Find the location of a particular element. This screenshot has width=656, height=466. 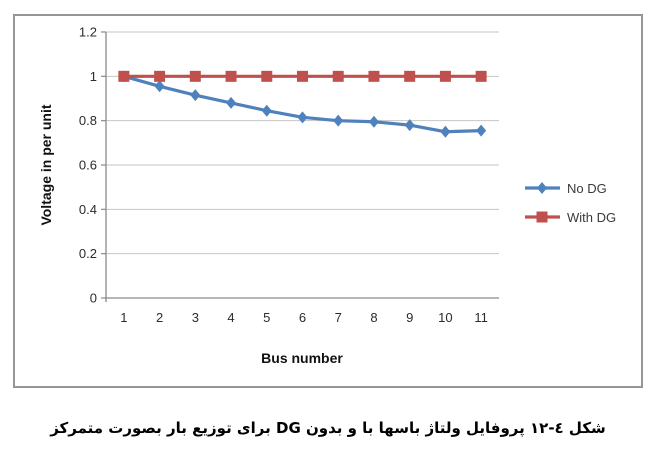

svg-text: 4 is located at coordinates (230, 317).